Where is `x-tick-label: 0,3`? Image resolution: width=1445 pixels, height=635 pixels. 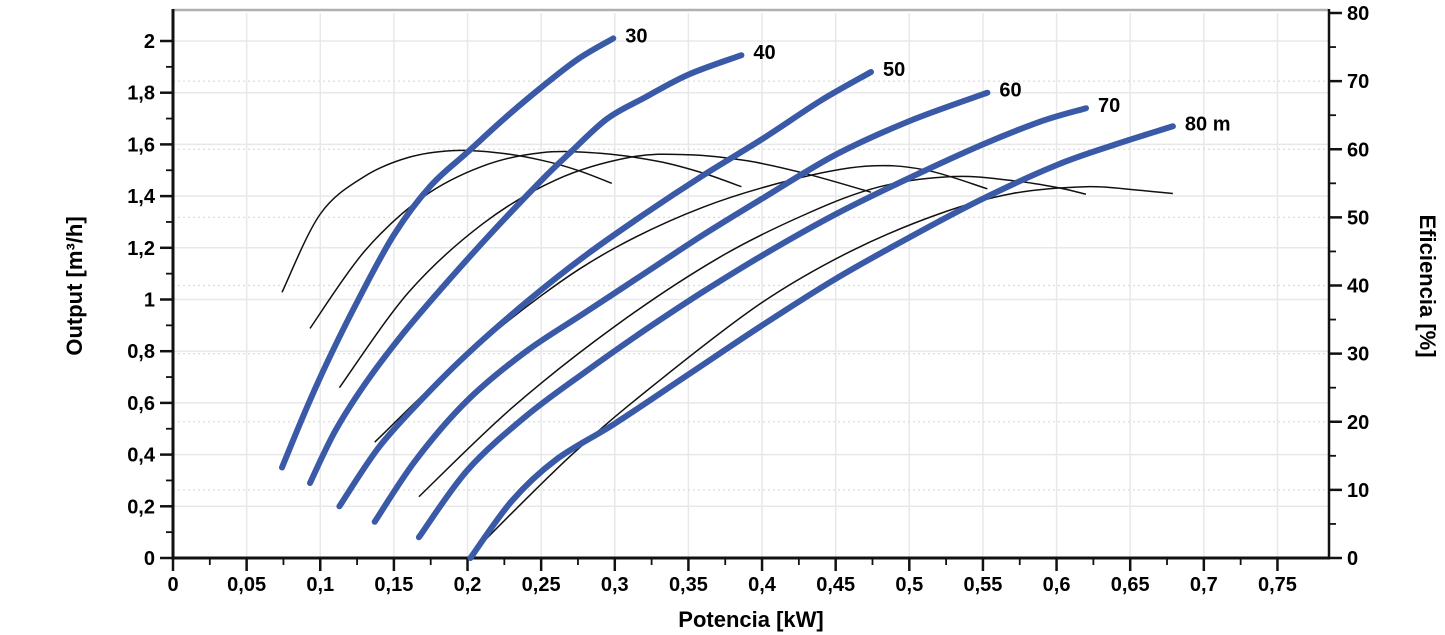 x-tick-label: 0,3 is located at coordinates (615, 585).